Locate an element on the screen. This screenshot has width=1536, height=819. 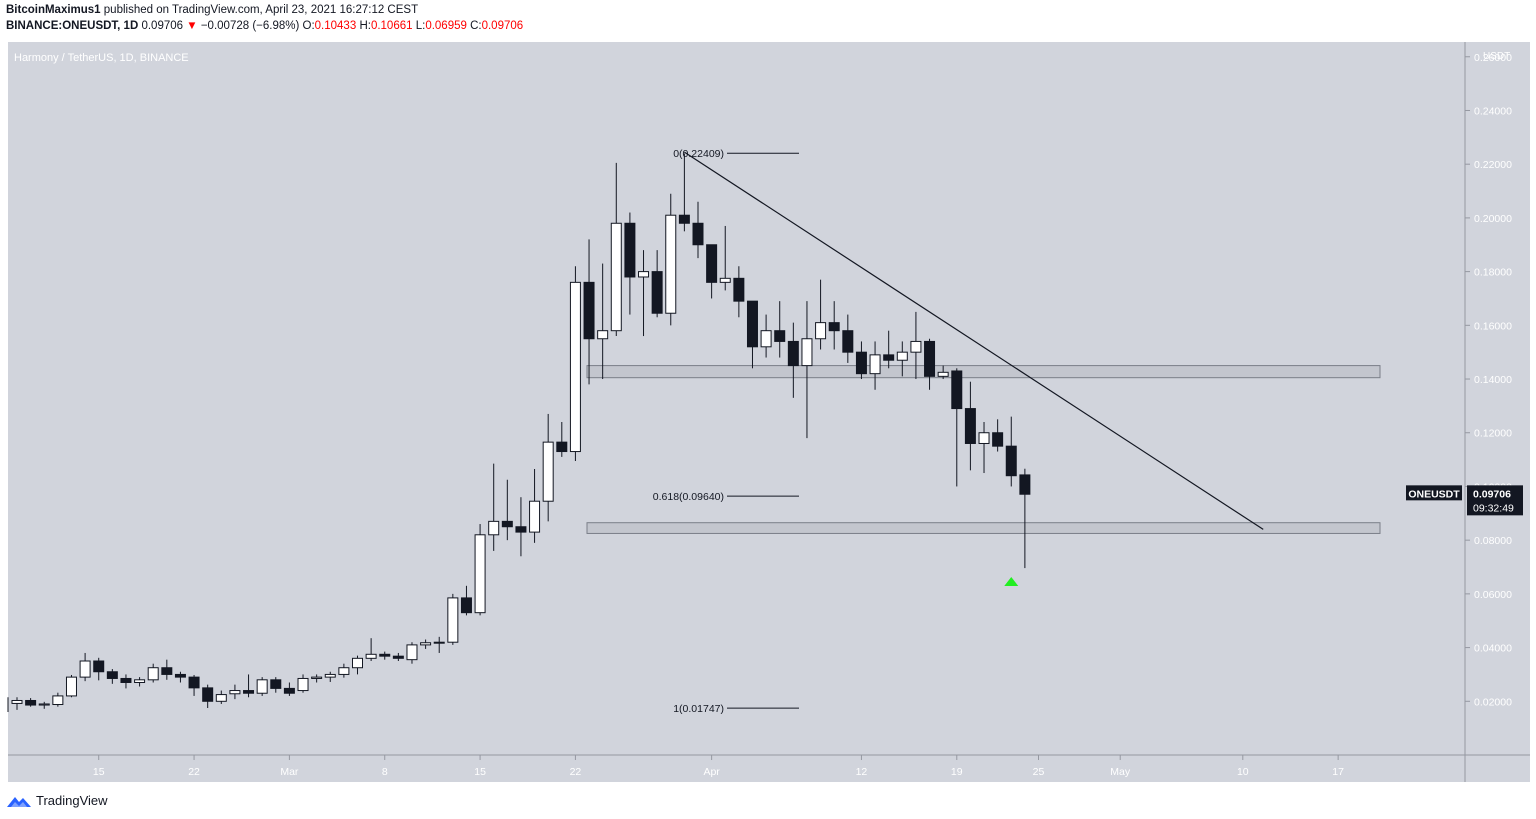
fib-level-label: 0(0.22409) is located at coordinates (698, 154).